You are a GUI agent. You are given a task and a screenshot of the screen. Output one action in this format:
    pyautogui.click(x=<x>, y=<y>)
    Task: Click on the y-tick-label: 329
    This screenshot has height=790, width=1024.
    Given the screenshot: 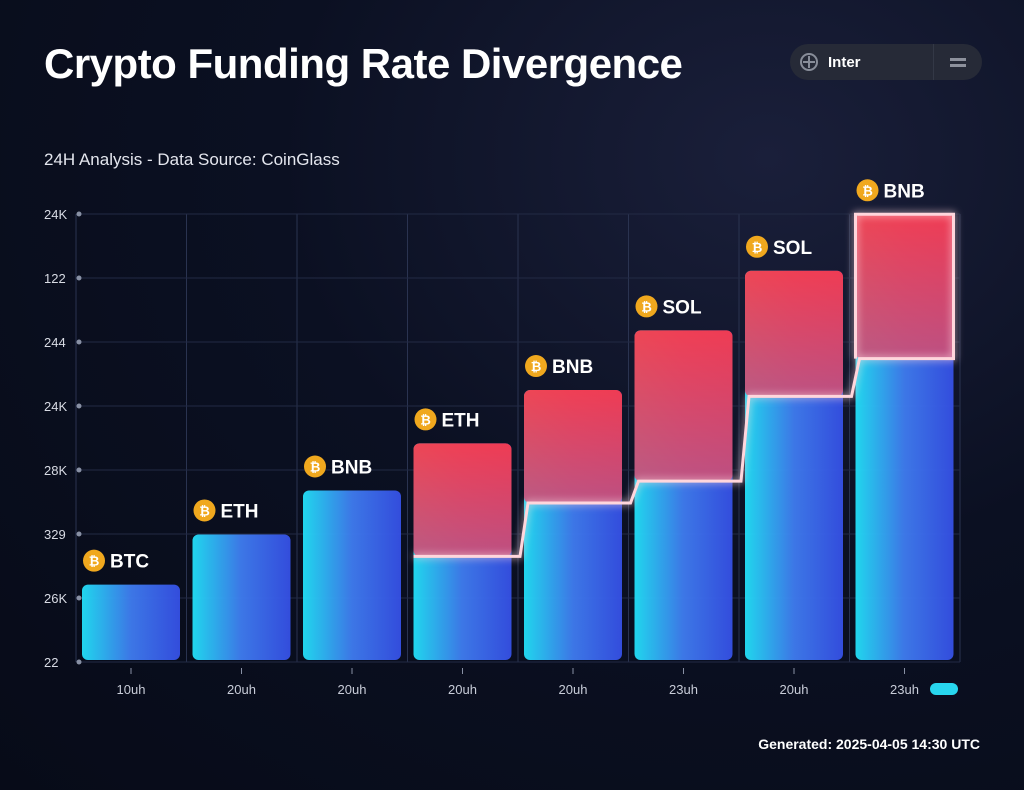 What is the action you would take?
    pyautogui.click(x=55, y=534)
    